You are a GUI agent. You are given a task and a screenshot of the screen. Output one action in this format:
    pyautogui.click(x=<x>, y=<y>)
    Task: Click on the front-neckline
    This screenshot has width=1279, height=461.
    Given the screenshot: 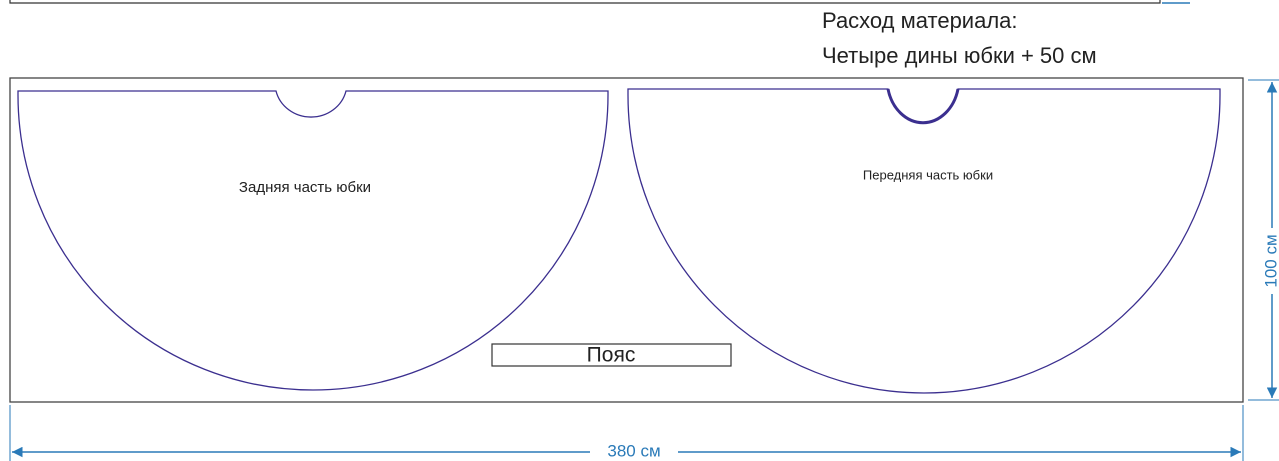 What is the action you would take?
    pyautogui.click(x=923, y=106)
    